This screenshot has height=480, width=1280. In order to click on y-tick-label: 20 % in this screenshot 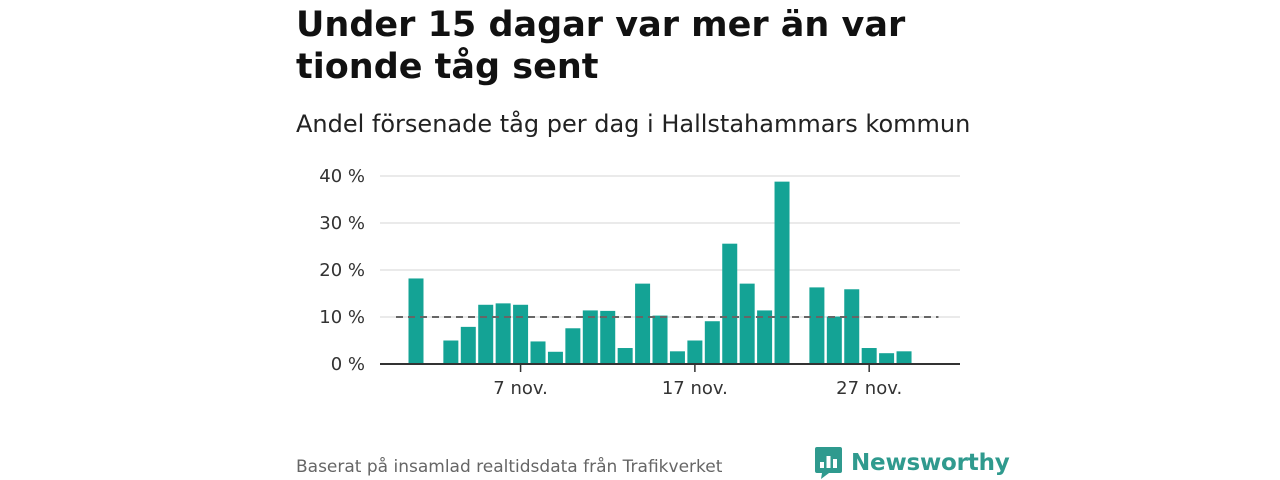, I will do `click(342, 270)`.